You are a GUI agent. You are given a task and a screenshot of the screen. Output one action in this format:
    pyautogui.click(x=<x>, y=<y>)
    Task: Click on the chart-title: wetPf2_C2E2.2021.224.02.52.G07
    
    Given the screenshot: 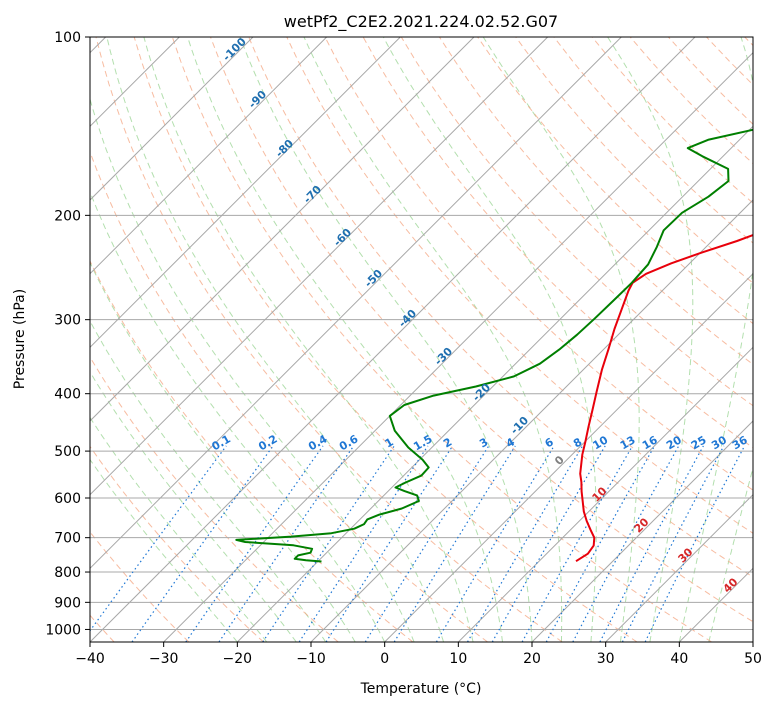 What is the action you would take?
    pyautogui.click(x=421, y=22)
    